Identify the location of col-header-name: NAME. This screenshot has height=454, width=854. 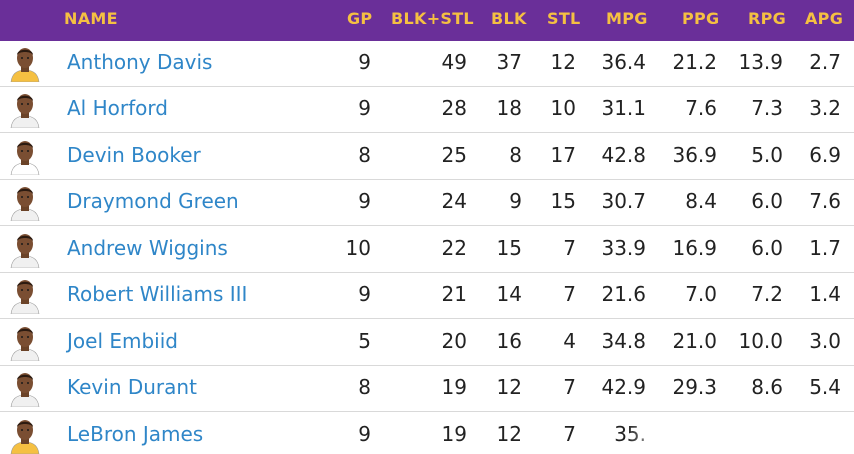
(91, 18).